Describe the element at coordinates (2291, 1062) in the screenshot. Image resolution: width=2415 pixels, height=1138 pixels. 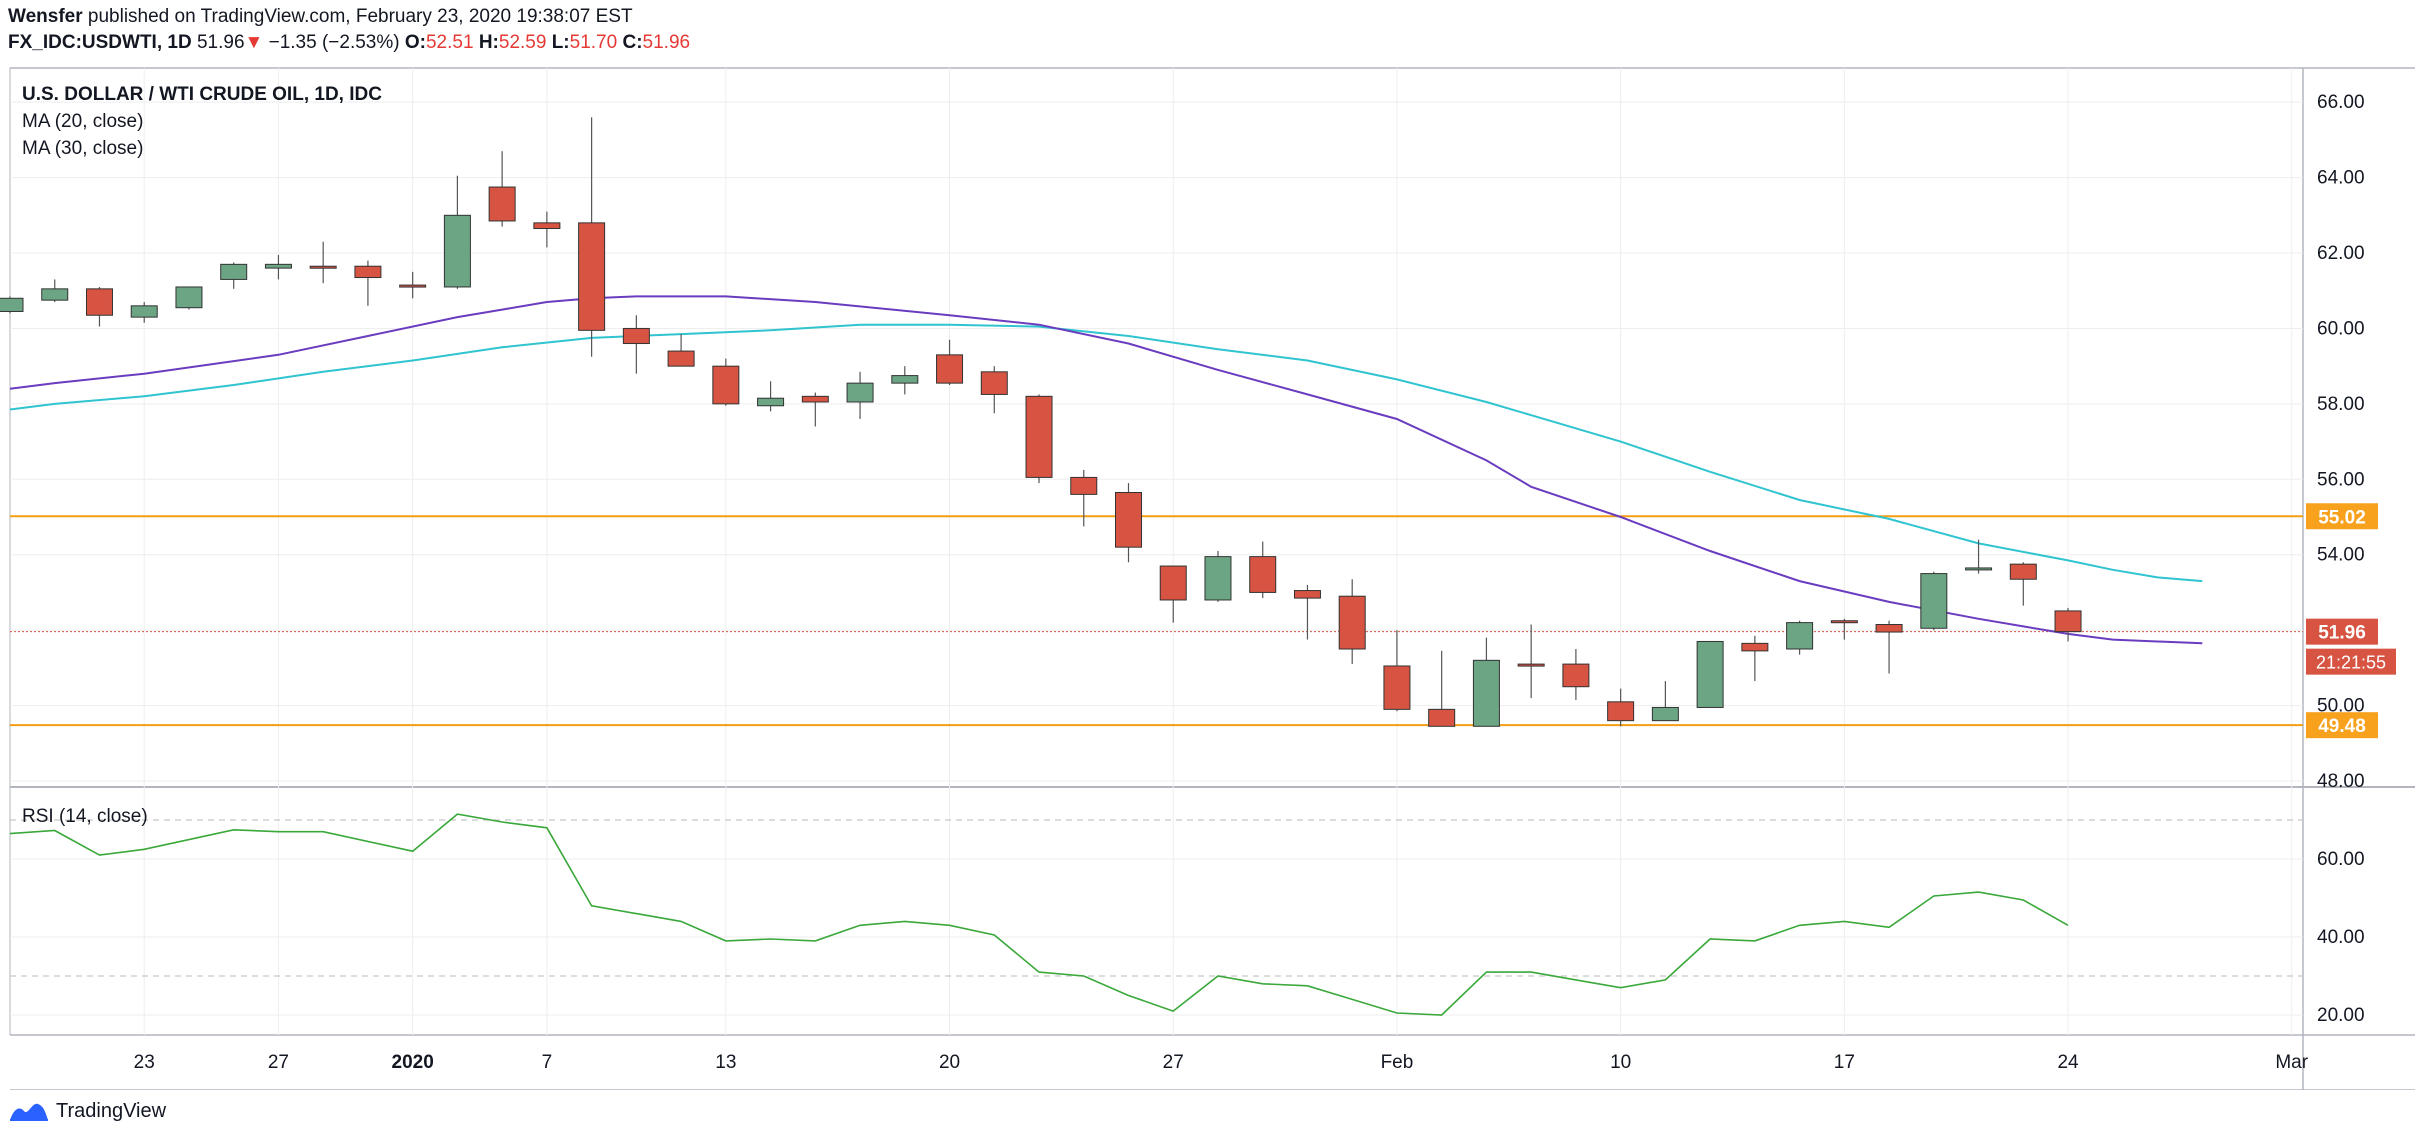
I see `time-tick-label: Mar` at that location.